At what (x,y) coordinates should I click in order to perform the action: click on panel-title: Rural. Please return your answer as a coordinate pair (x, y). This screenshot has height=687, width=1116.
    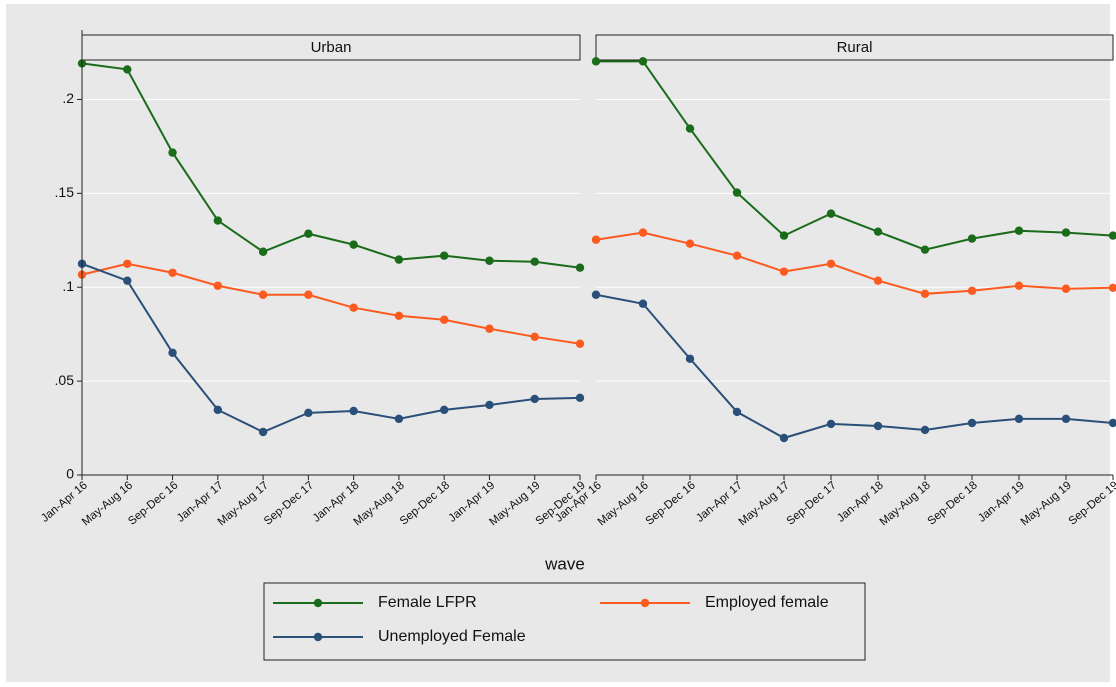
    Looking at the image, I should click on (855, 47).